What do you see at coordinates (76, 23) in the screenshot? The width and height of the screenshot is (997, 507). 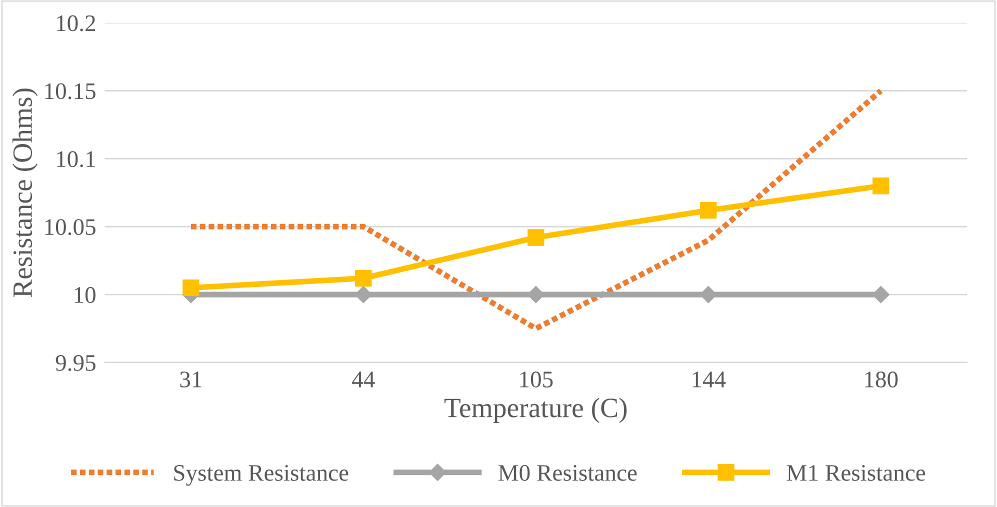 I see `y-tick-label: 10.2` at bounding box center [76, 23].